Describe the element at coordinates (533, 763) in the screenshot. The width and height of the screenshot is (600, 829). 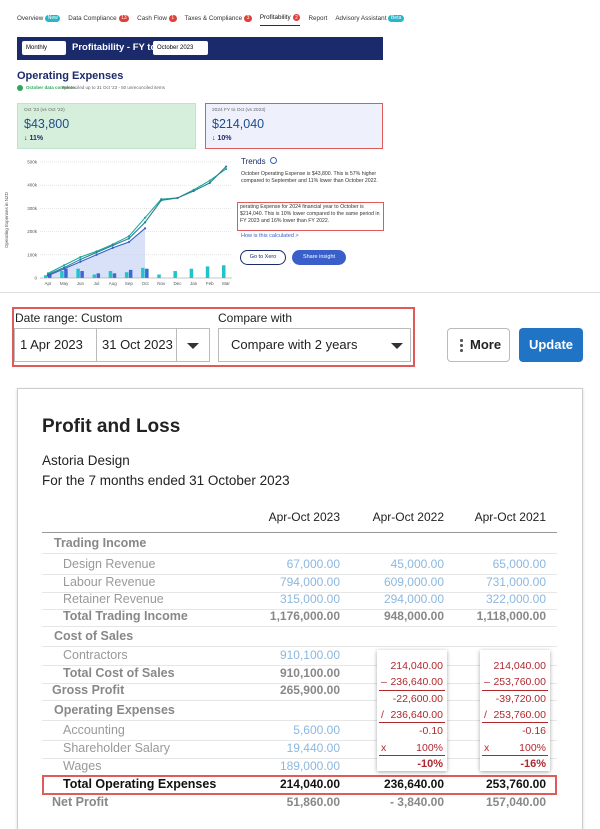
I see `calc-value: -16%` at that location.